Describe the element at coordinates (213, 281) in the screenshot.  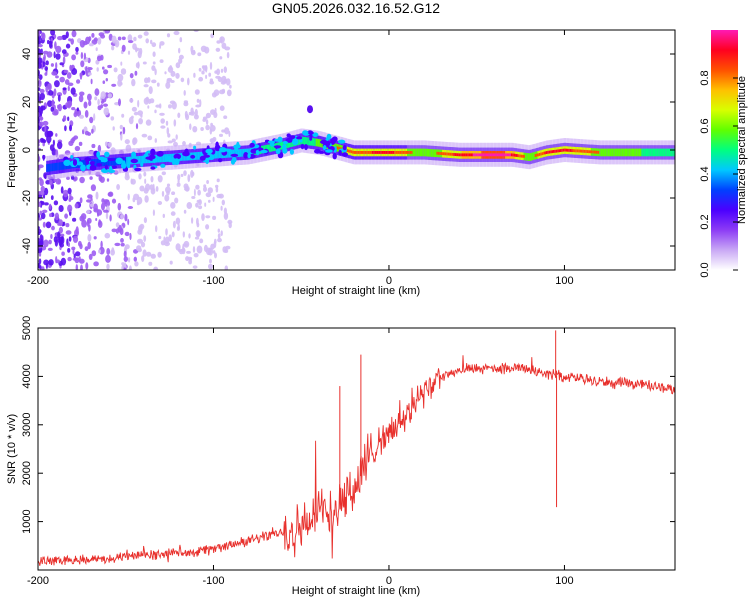
I see `x-tick-label: -100` at that location.